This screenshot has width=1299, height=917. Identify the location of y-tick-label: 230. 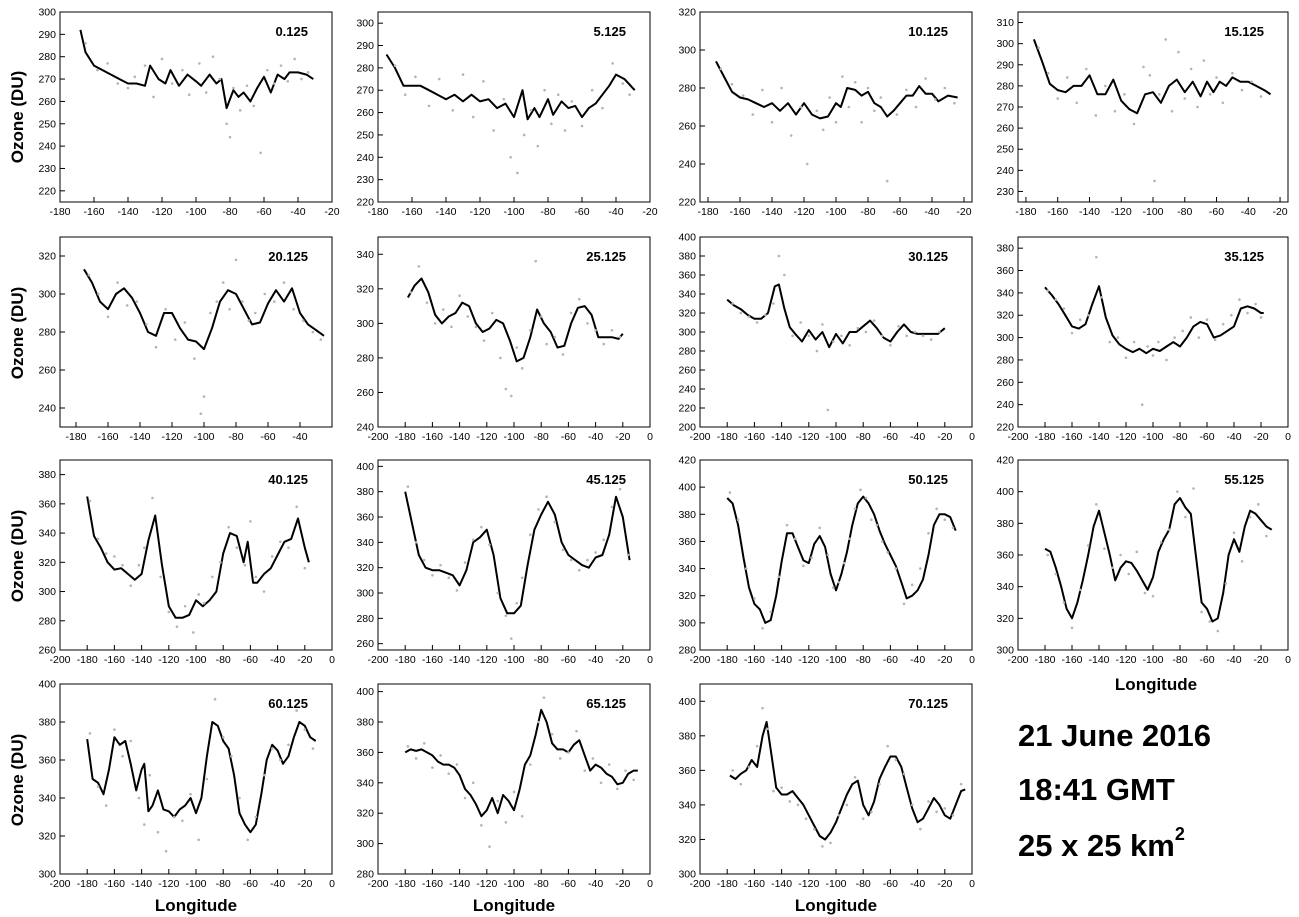
(1005, 192).